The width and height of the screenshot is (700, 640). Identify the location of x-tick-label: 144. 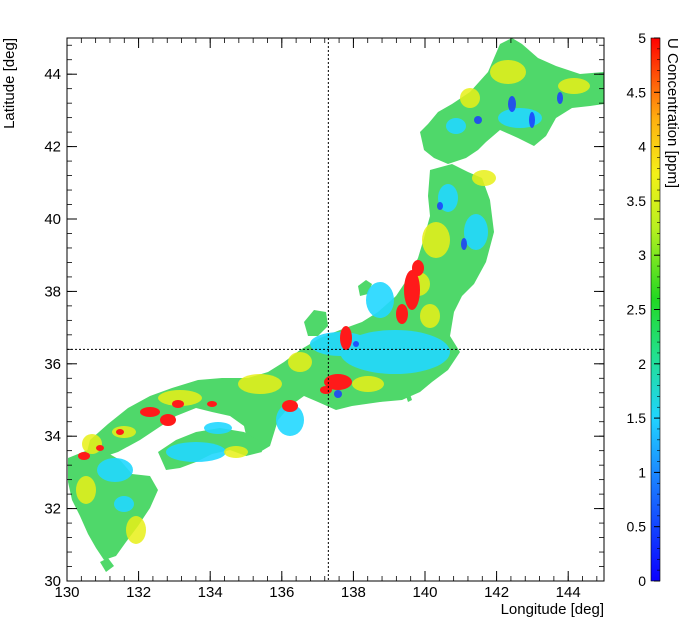
(568, 592).